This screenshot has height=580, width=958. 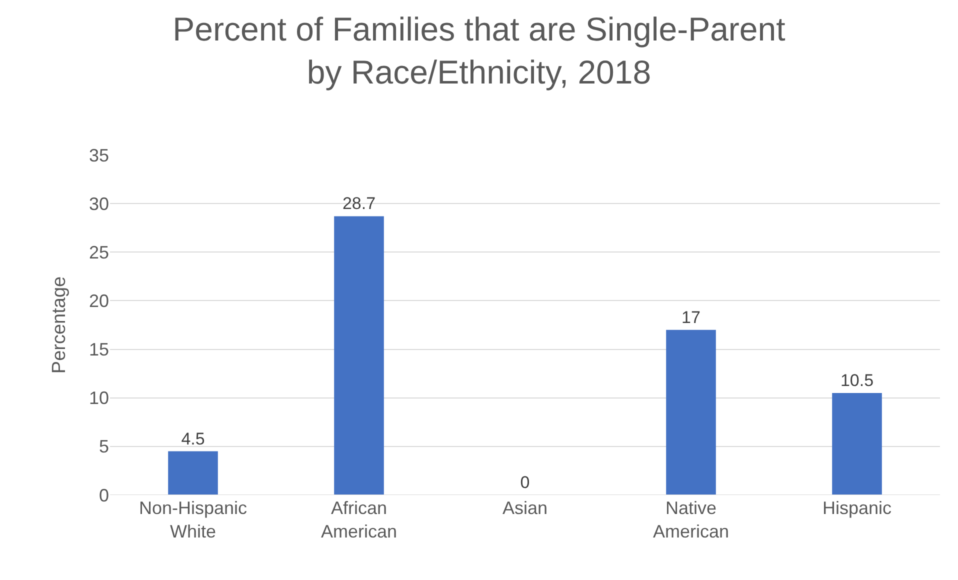 What do you see at coordinates (857, 380) in the screenshot?
I see `data-label: 10.5` at bounding box center [857, 380].